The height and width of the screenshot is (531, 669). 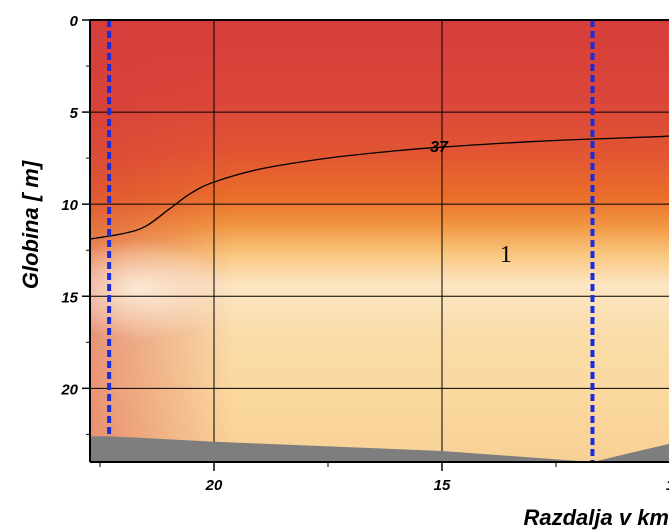 What do you see at coordinates (69, 297) in the screenshot?
I see `y-tick-label: 15` at bounding box center [69, 297].